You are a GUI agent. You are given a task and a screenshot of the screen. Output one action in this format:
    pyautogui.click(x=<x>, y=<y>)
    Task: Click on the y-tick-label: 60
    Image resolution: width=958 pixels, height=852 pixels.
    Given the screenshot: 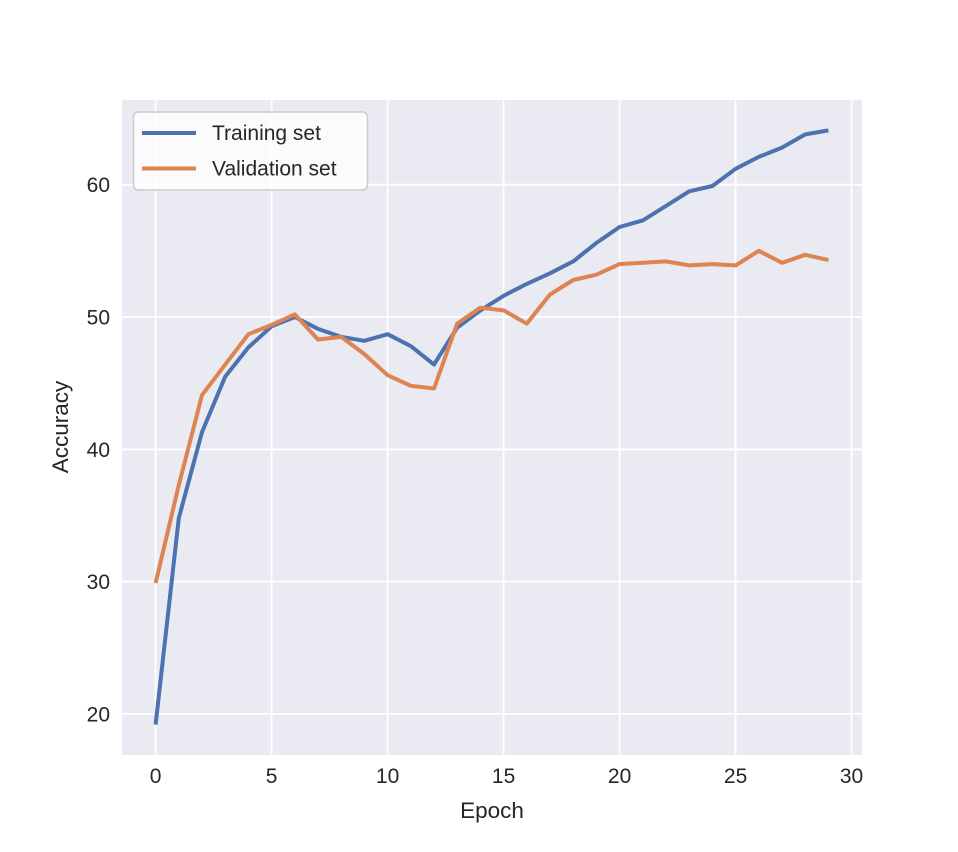 What is the action you would take?
    pyautogui.click(x=98, y=185)
    